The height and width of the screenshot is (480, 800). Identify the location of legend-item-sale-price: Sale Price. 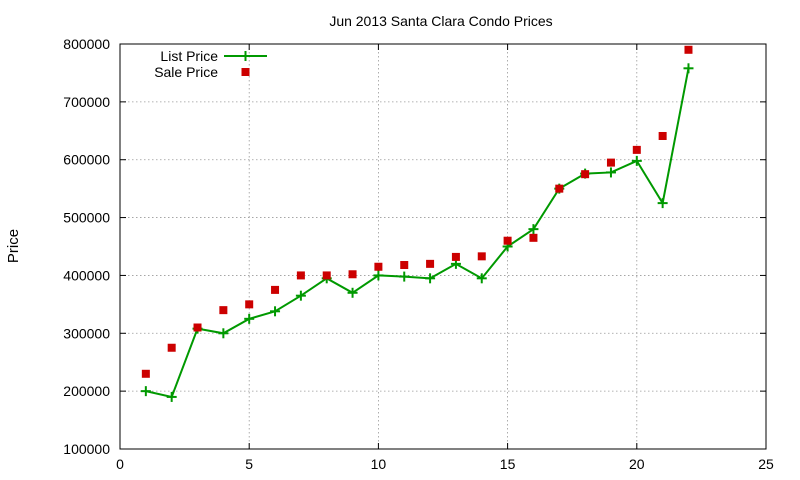
(202, 72).